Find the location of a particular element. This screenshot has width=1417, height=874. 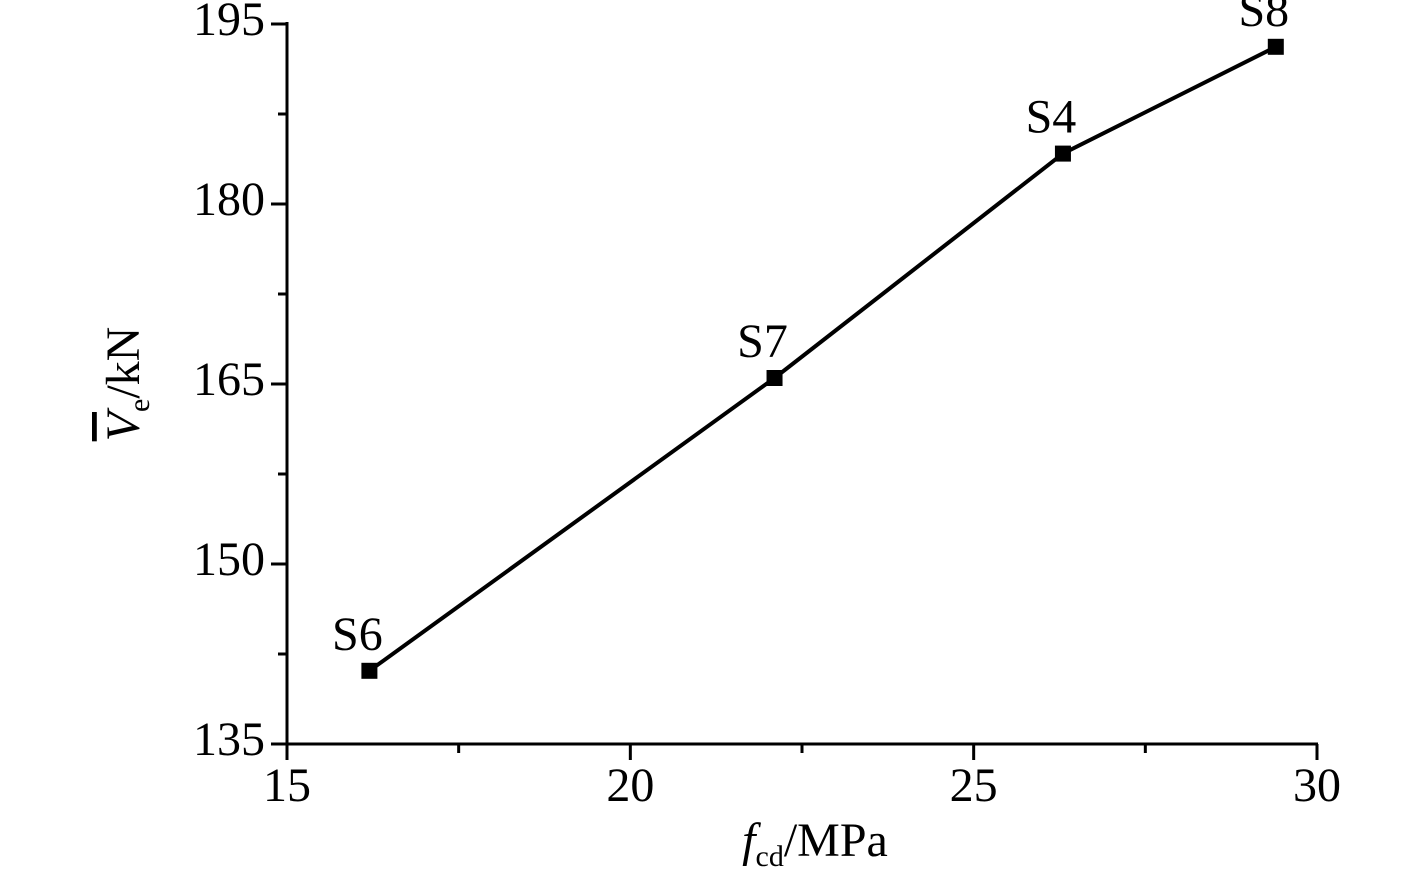

x-tick-label: 30 is located at coordinates (1317, 785).